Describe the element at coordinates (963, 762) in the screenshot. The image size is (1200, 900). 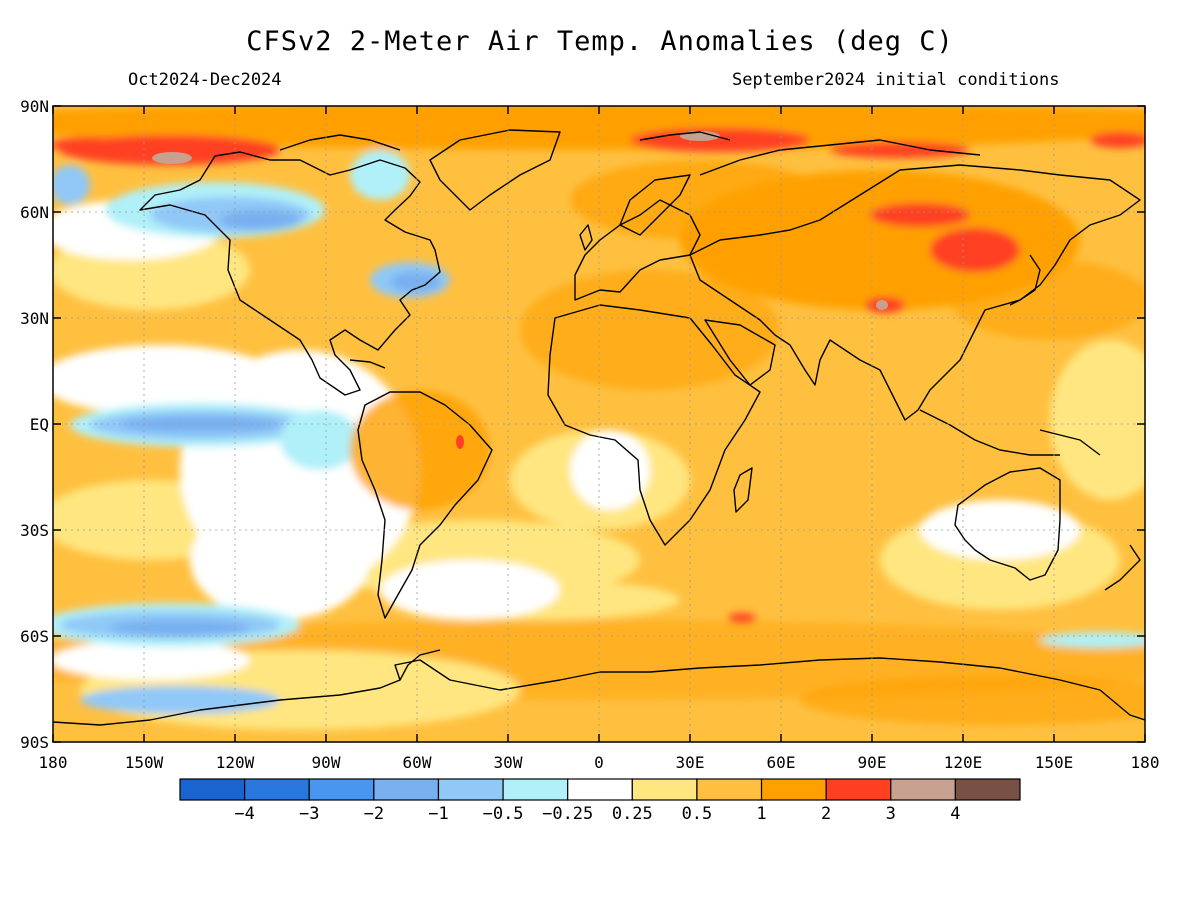
I see `lon-label: 120E` at that location.